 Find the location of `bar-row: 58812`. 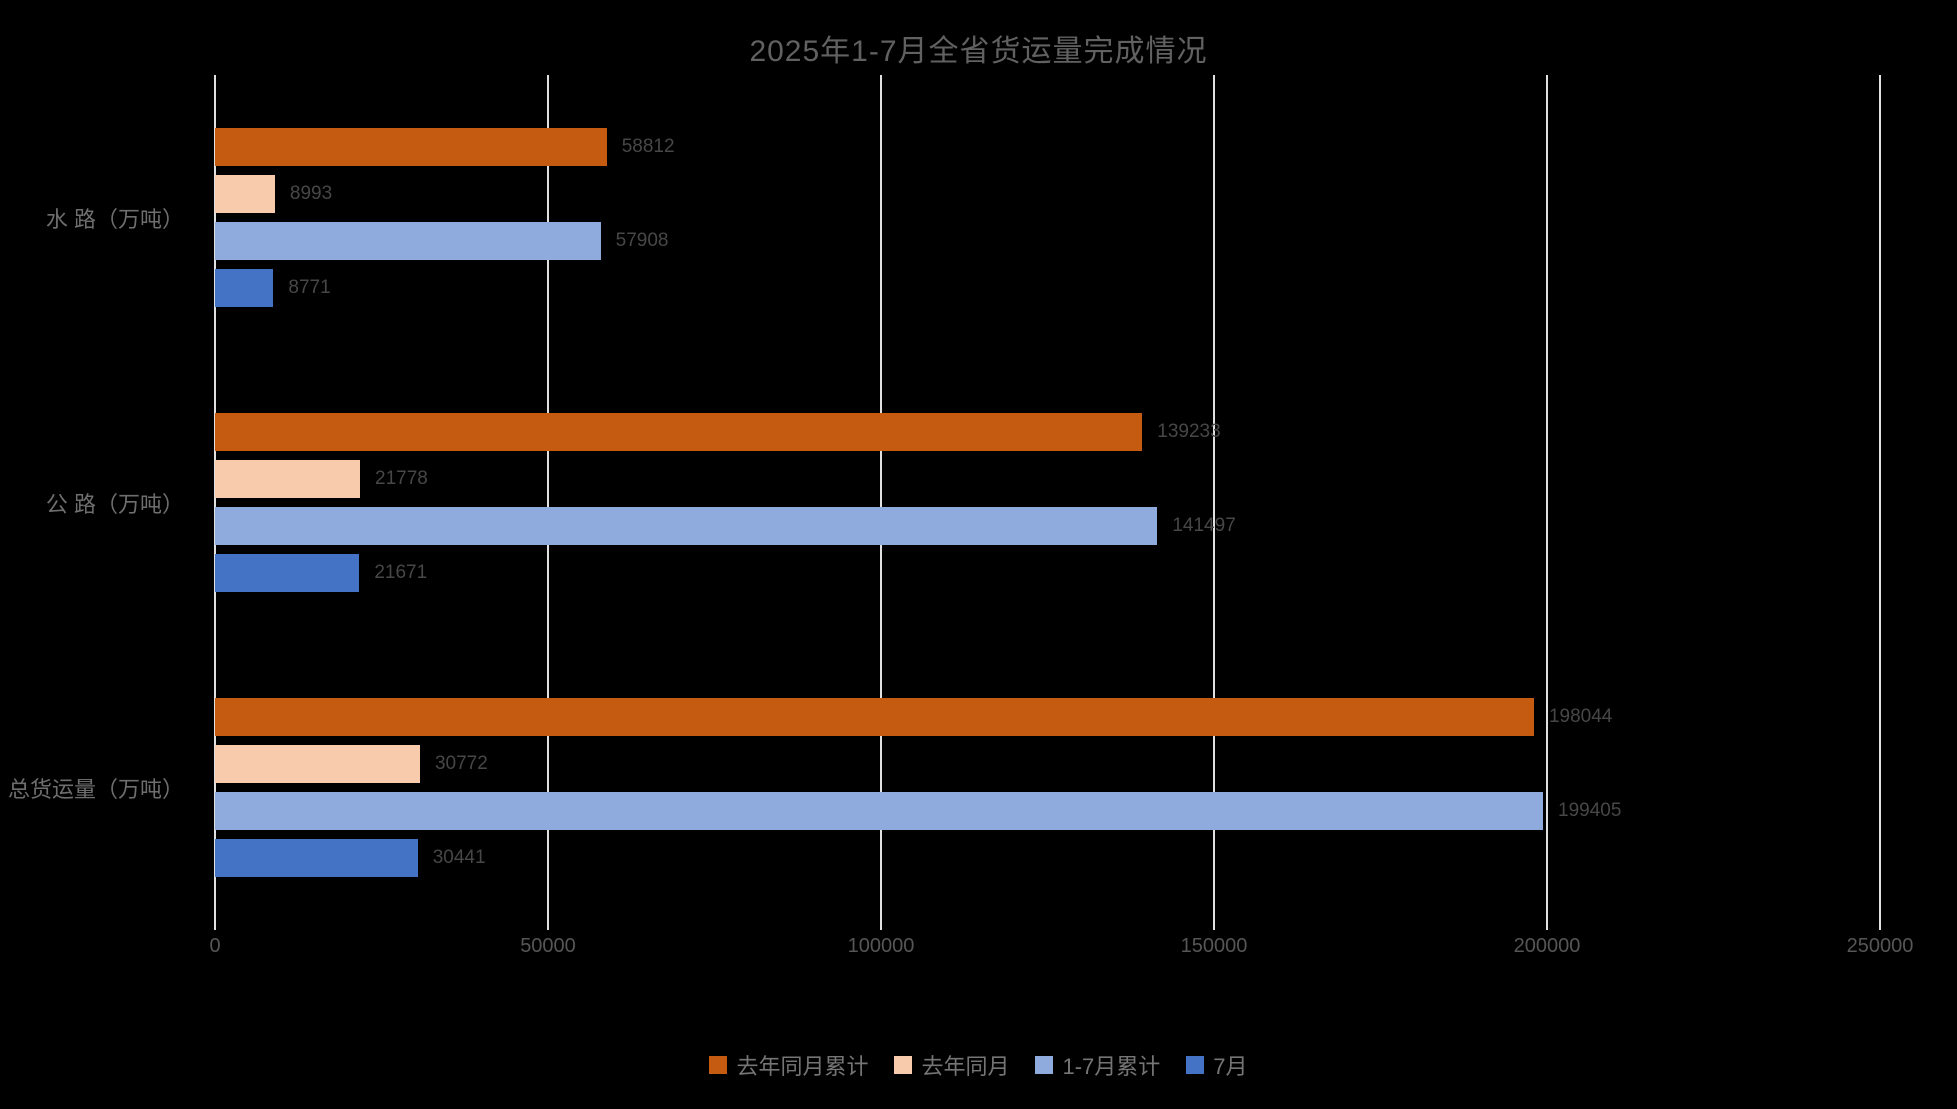

bar-row: 58812 is located at coordinates (1047, 147).